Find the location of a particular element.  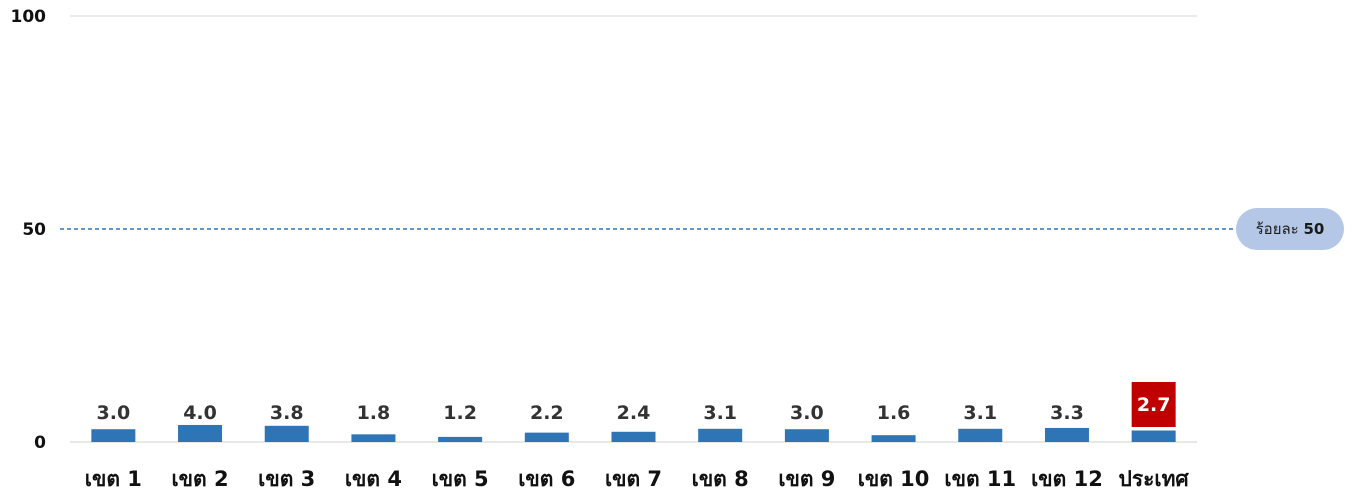

highlight-label-box is located at coordinates (1153, 404).